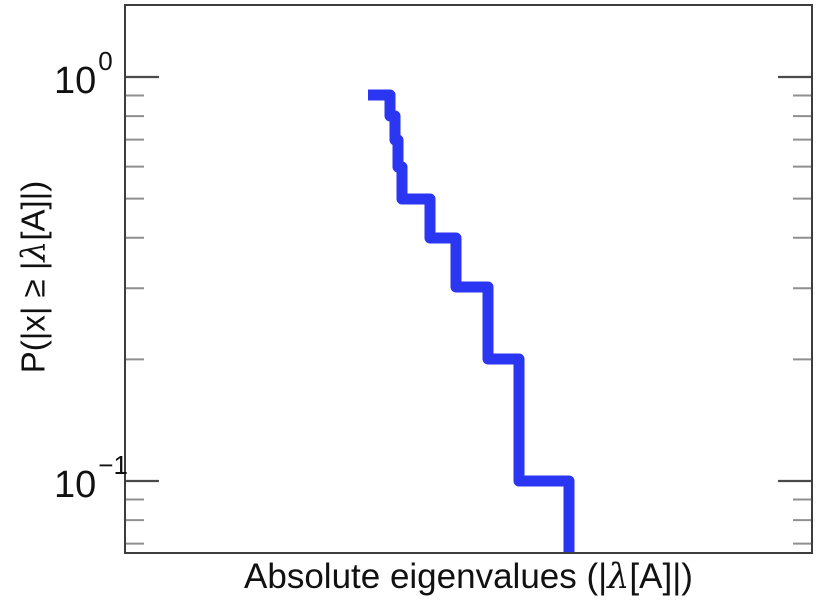  I want to click on y-tick-label: 10⁰, so click(83, 75).